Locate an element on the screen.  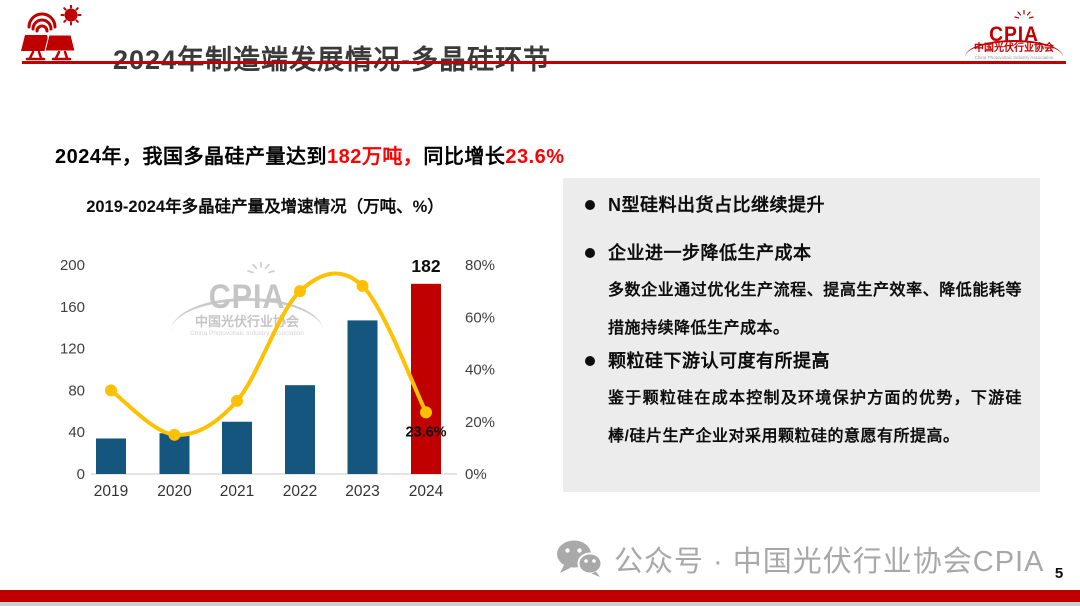
page-number: 5 is located at coordinates (1059, 573).